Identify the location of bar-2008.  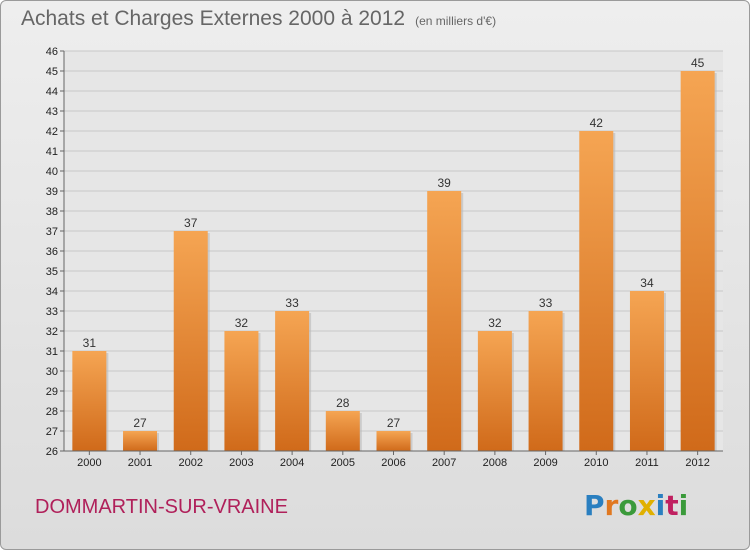
(494, 391).